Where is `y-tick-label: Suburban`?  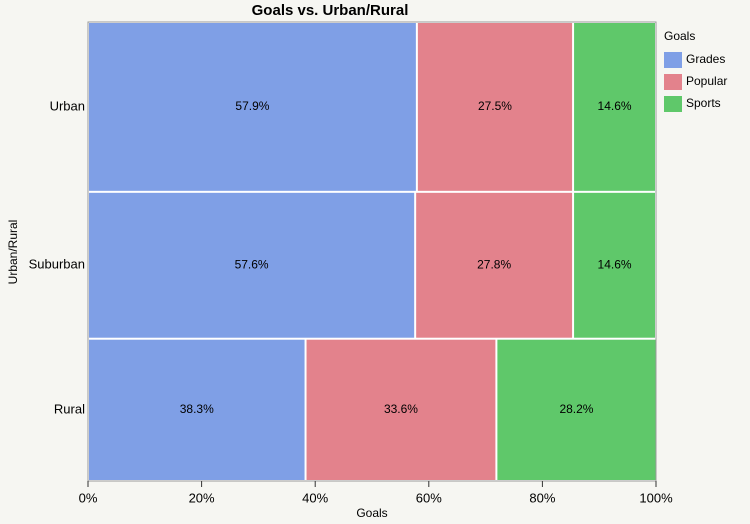 y-tick-label: Suburban is located at coordinates (57, 264).